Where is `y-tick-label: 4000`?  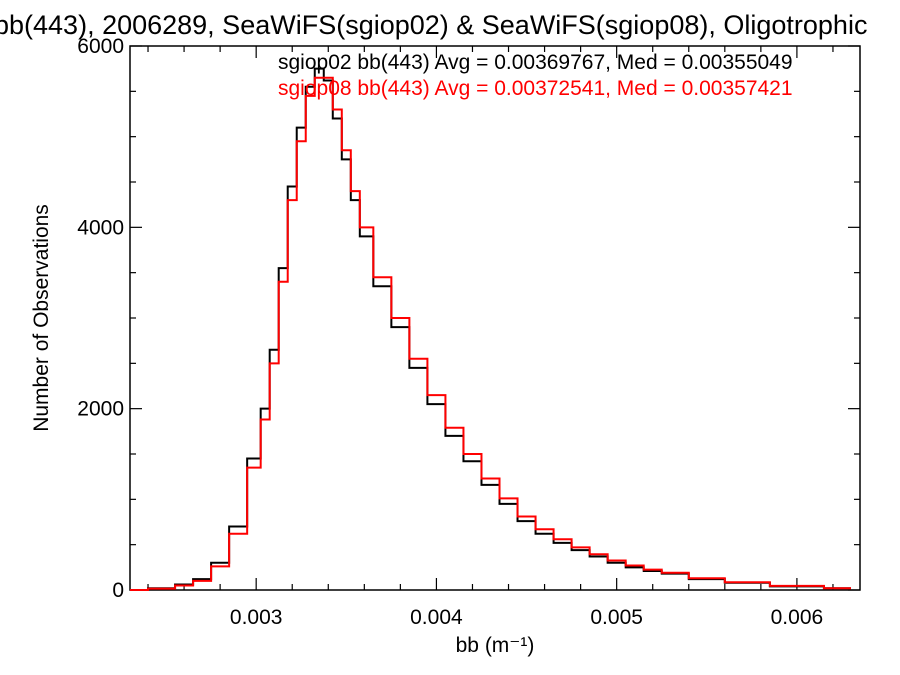 y-tick-label: 4000 is located at coordinates (100, 227).